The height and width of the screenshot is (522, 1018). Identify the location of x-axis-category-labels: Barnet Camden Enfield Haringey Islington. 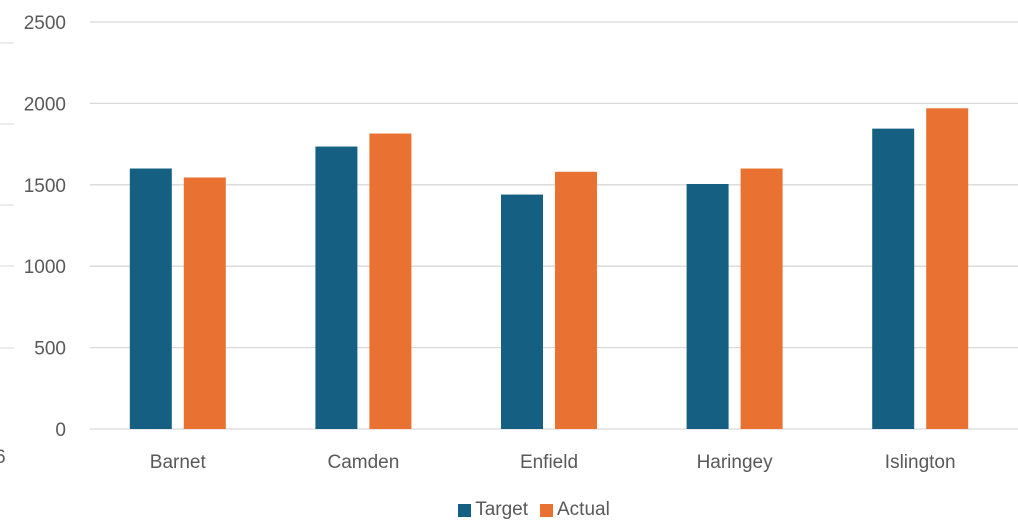
(553, 462).